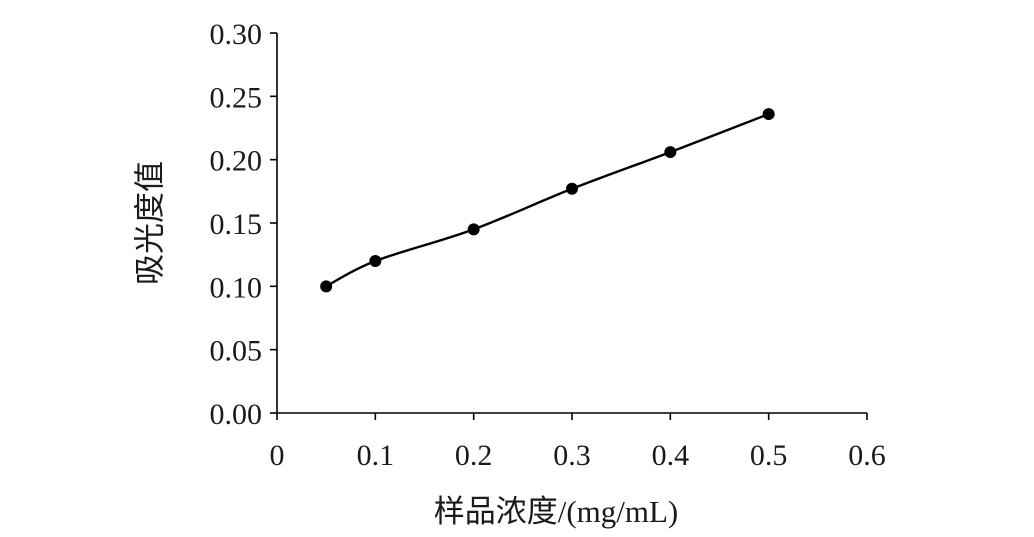 The image size is (1034, 537). I want to click on y-tick-label: 0.25, so click(236, 97).